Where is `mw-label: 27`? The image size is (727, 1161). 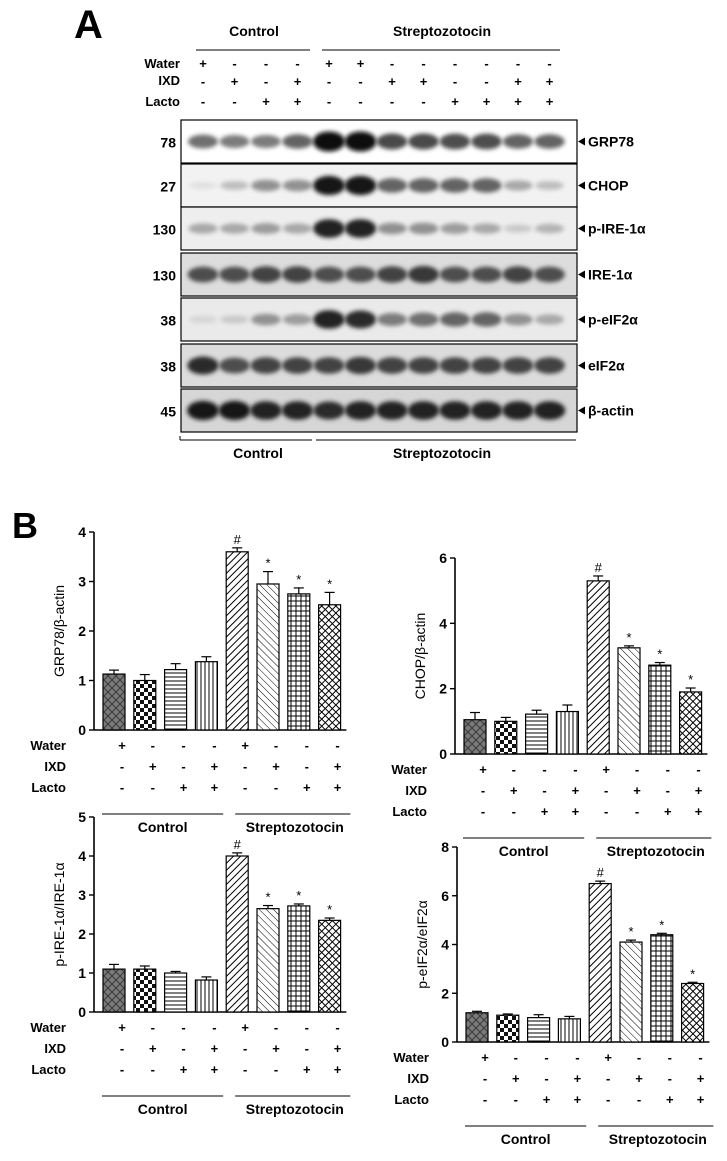 mw-label: 27 is located at coordinates (168, 187).